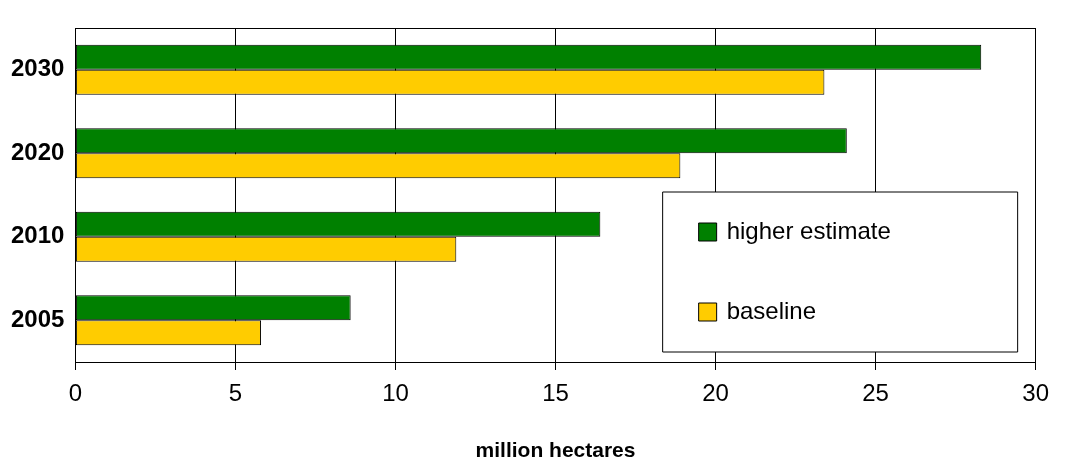 This screenshot has width=1067, height=476. I want to click on legend-label: baseline, so click(771, 310).